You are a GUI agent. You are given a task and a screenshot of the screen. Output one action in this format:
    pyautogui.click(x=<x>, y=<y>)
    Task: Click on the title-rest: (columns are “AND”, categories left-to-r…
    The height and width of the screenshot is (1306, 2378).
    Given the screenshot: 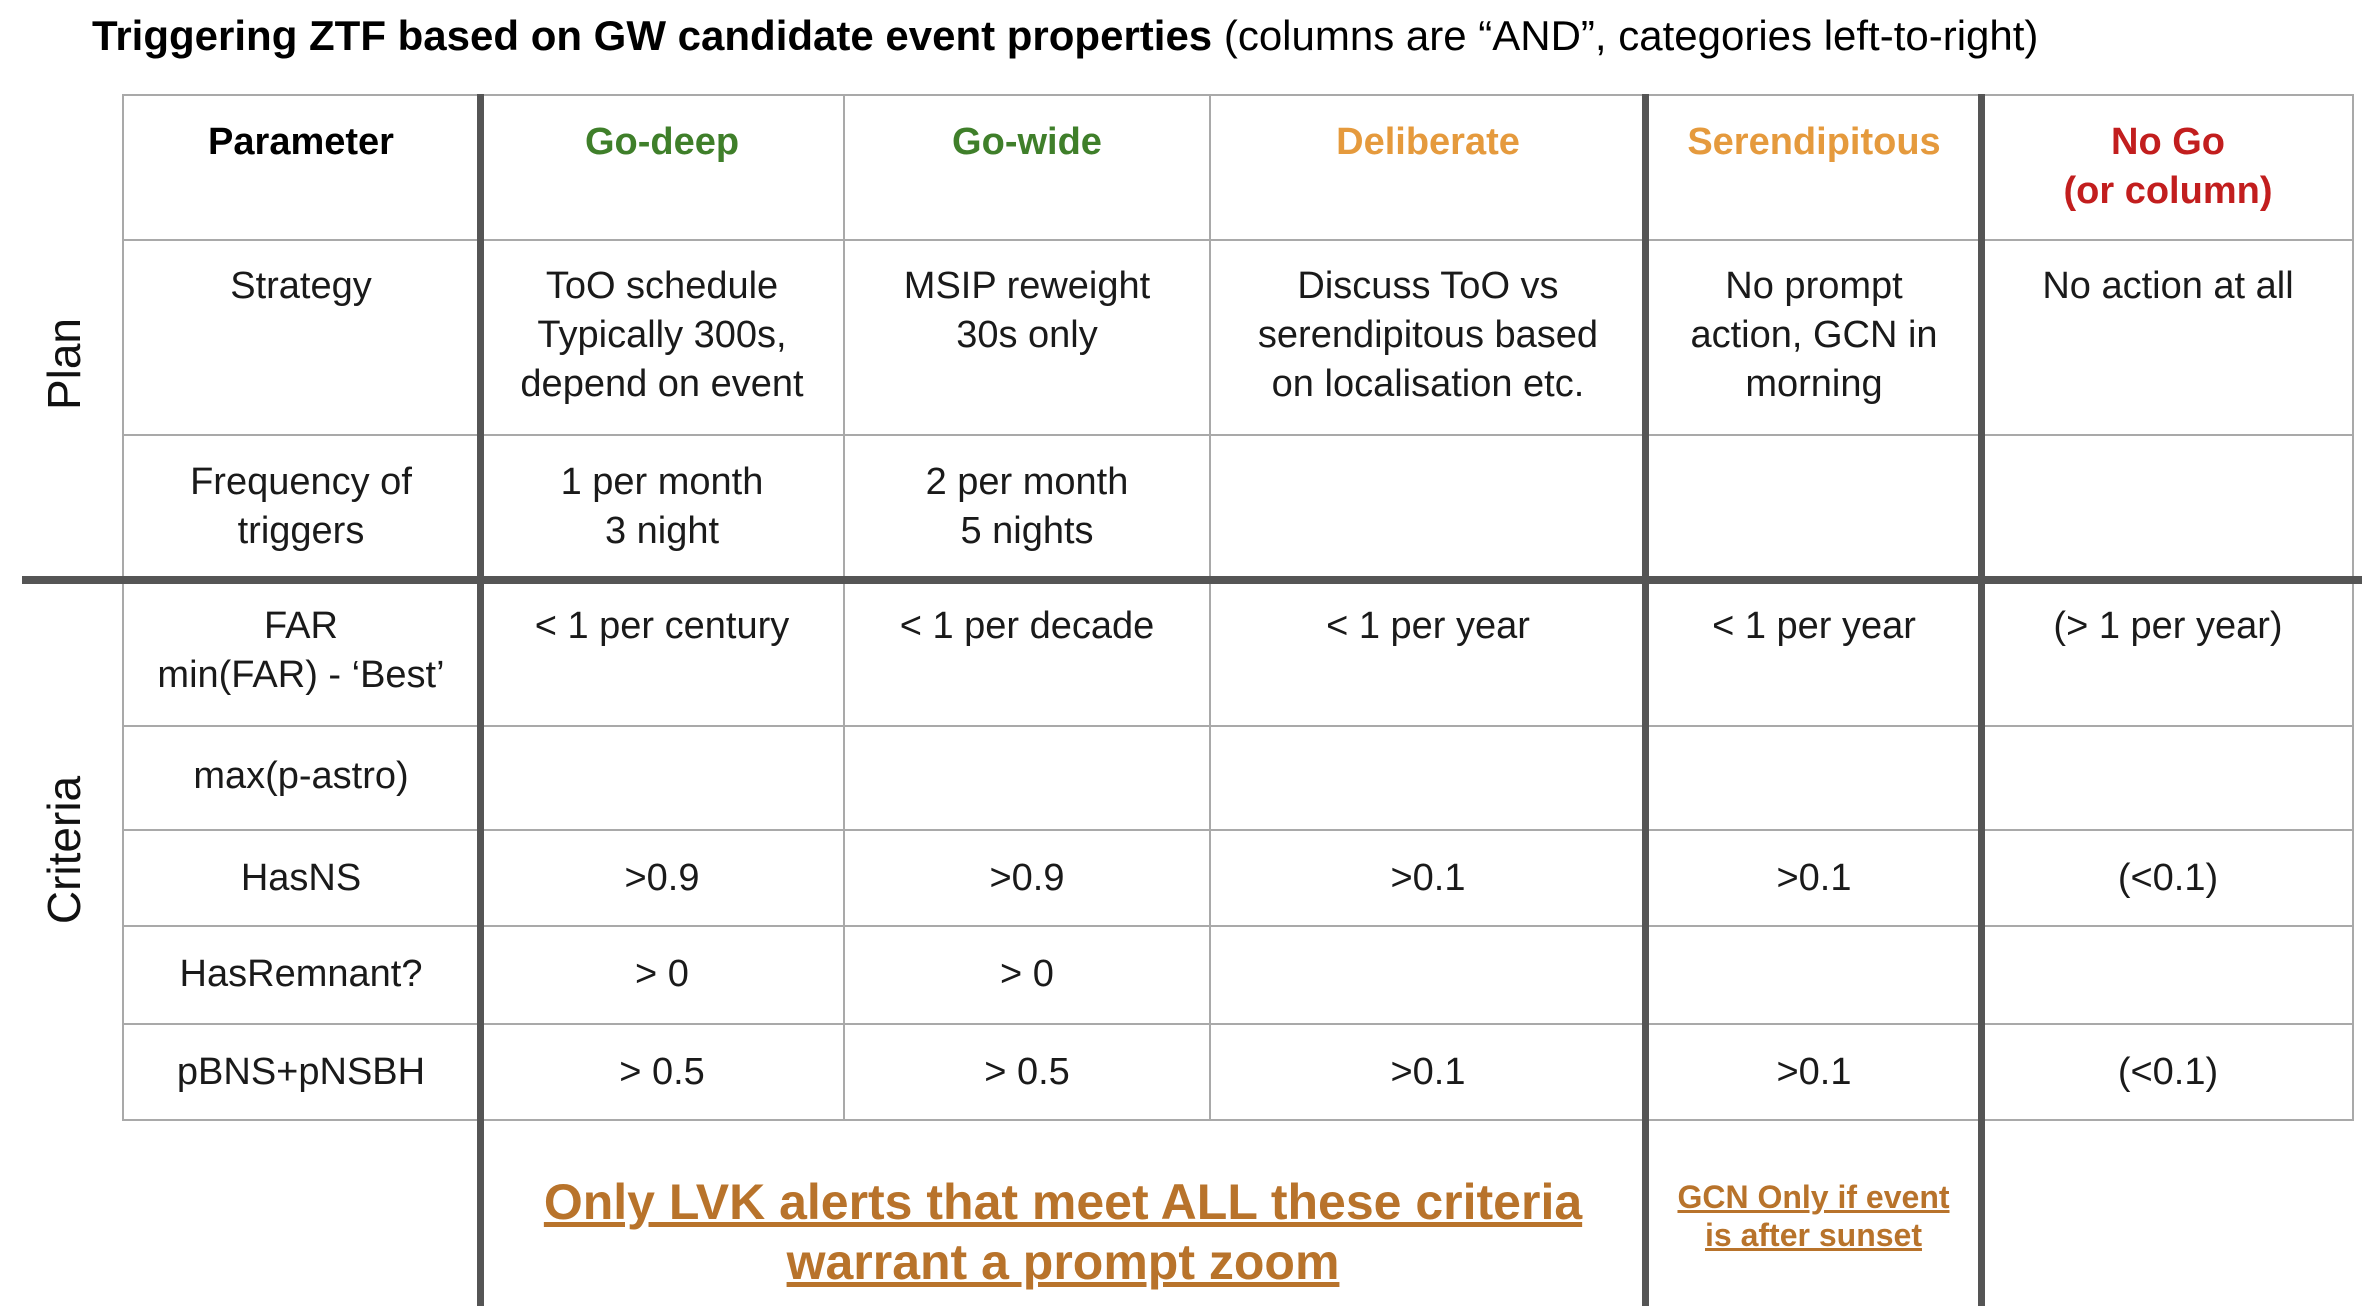 What is the action you would take?
    pyautogui.click(x=1625, y=35)
    